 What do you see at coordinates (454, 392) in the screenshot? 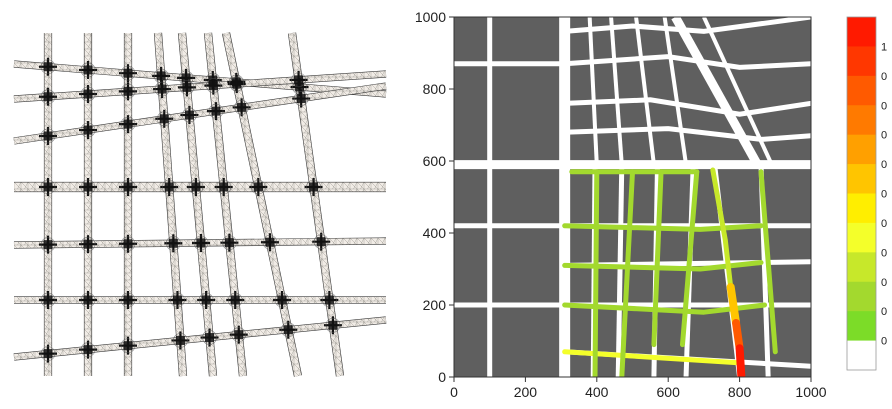
I see `x-tick-label: 0` at bounding box center [454, 392].